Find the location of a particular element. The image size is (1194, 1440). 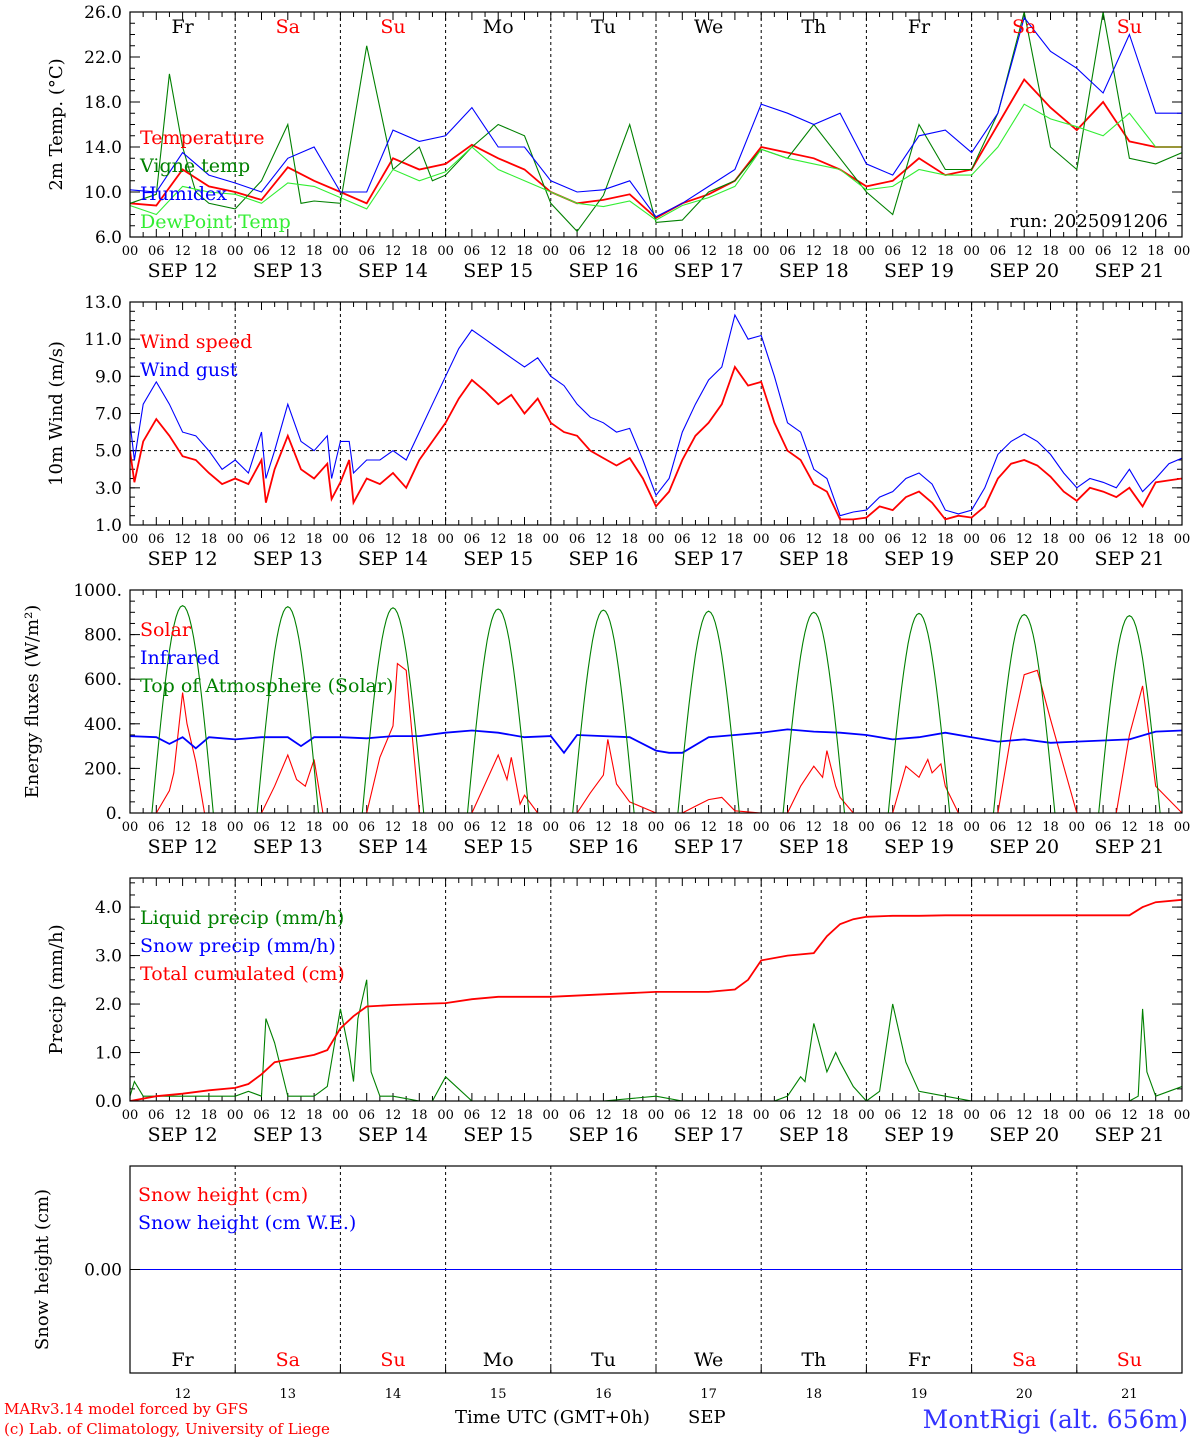

series-line-top-of-atmosphere-solar is located at coordinates (656, 708).